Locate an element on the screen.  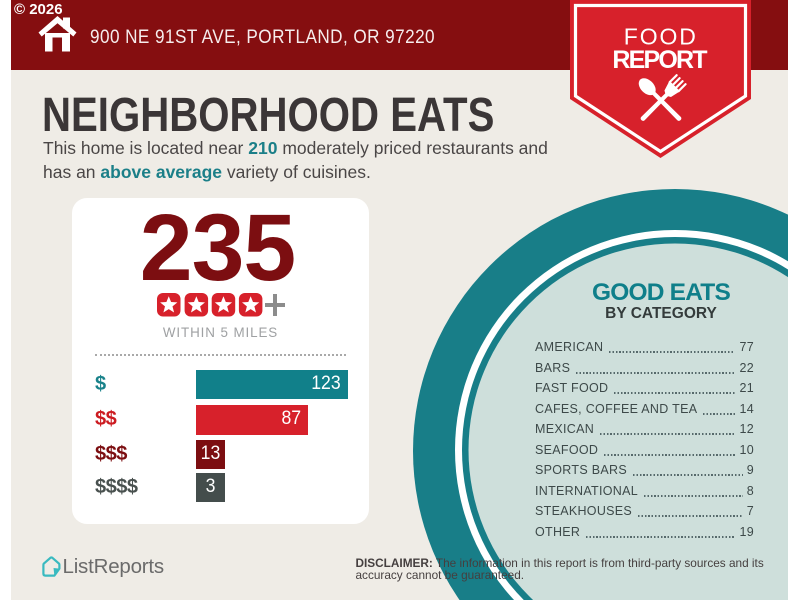
svg-text: REPORT is located at coordinates (659, 60).